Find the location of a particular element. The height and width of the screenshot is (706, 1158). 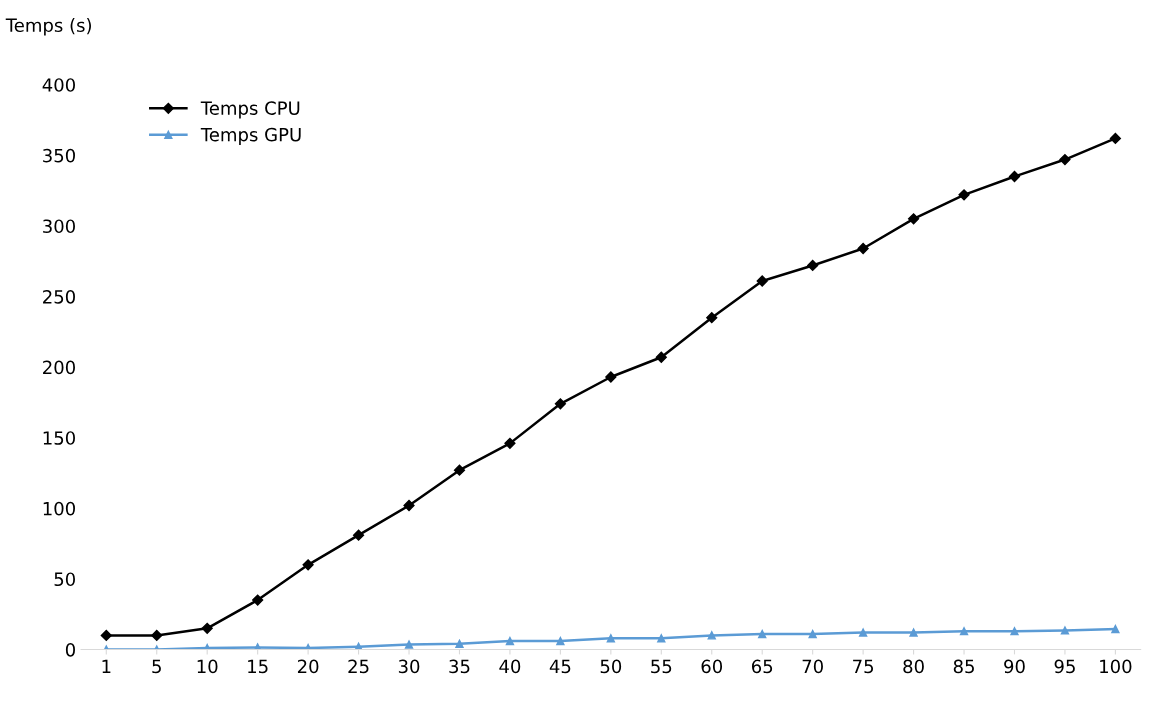

x-tick-label: 25 is located at coordinates (358, 666).